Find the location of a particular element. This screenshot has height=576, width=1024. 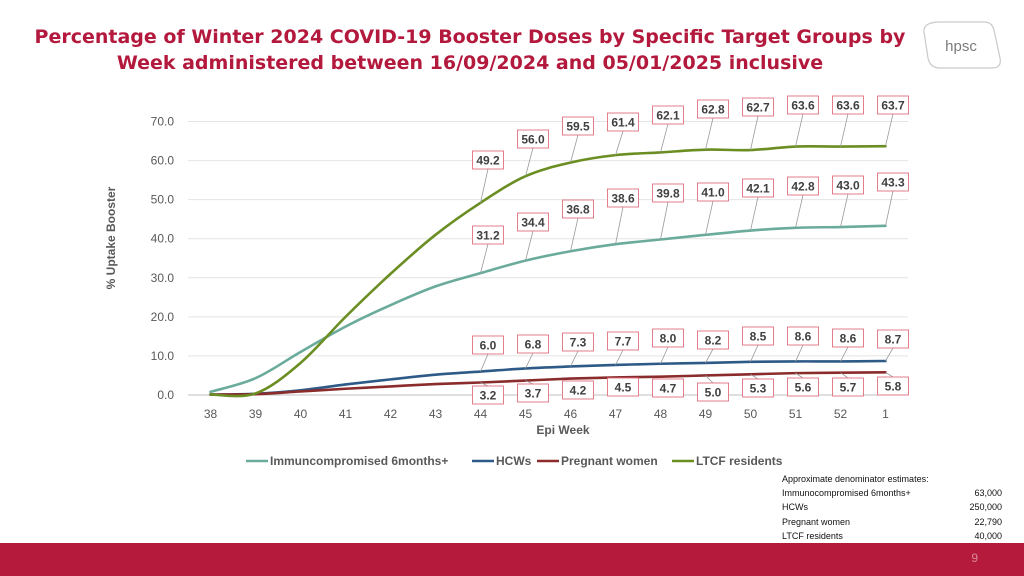

data-label: 3.2 is located at coordinates (488, 396).